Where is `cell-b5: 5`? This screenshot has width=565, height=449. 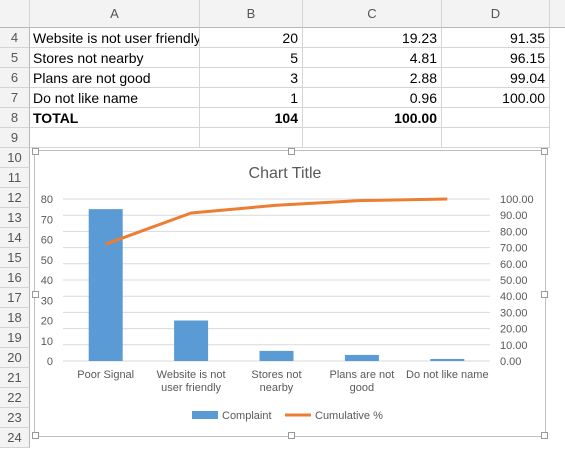
cell-b5: 5 is located at coordinates (251, 58).